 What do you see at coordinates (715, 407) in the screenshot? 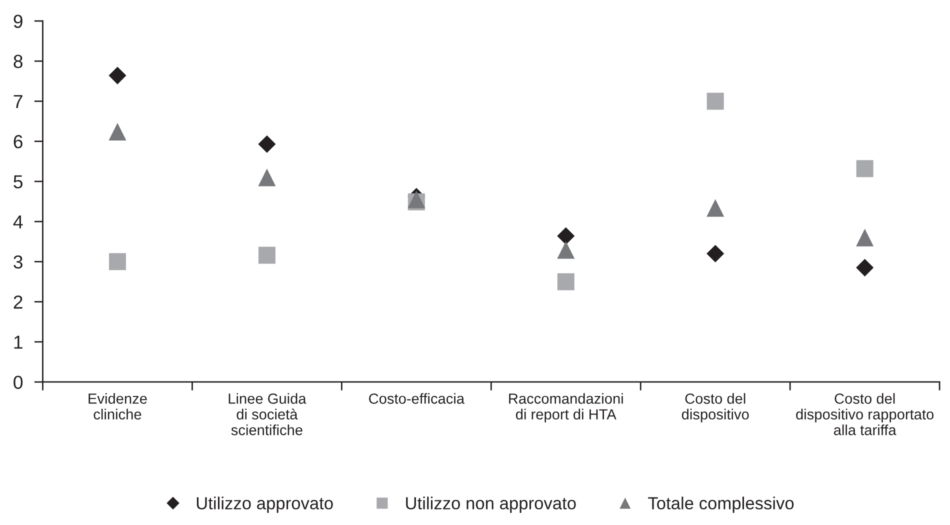
I see `x-tick-label: Costo del dispositivo` at bounding box center [715, 407].